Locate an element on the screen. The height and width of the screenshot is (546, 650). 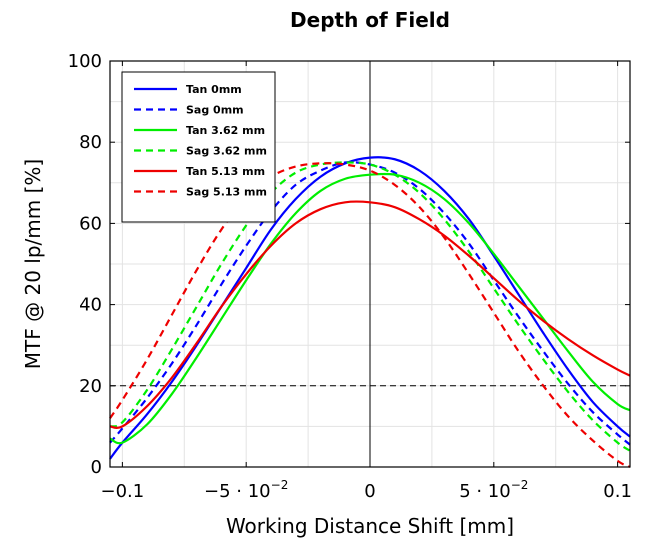
x-axis-label: Working Distance Shift [mm] is located at coordinates (370, 526).